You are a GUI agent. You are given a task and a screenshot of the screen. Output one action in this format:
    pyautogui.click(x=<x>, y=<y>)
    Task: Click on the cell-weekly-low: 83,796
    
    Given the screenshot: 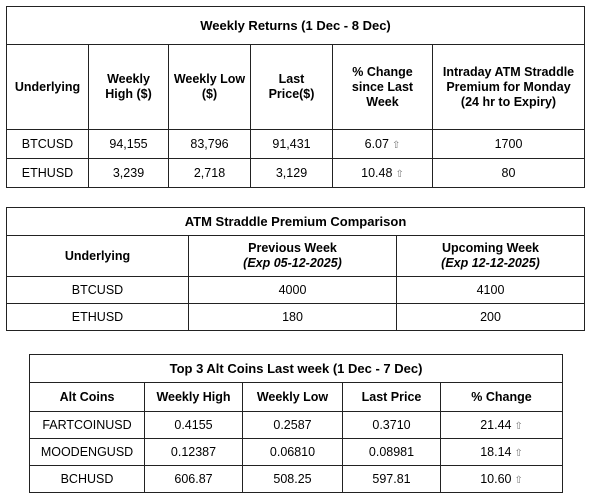 What is the action you would take?
    pyautogui.click(x=209, y=144)
    